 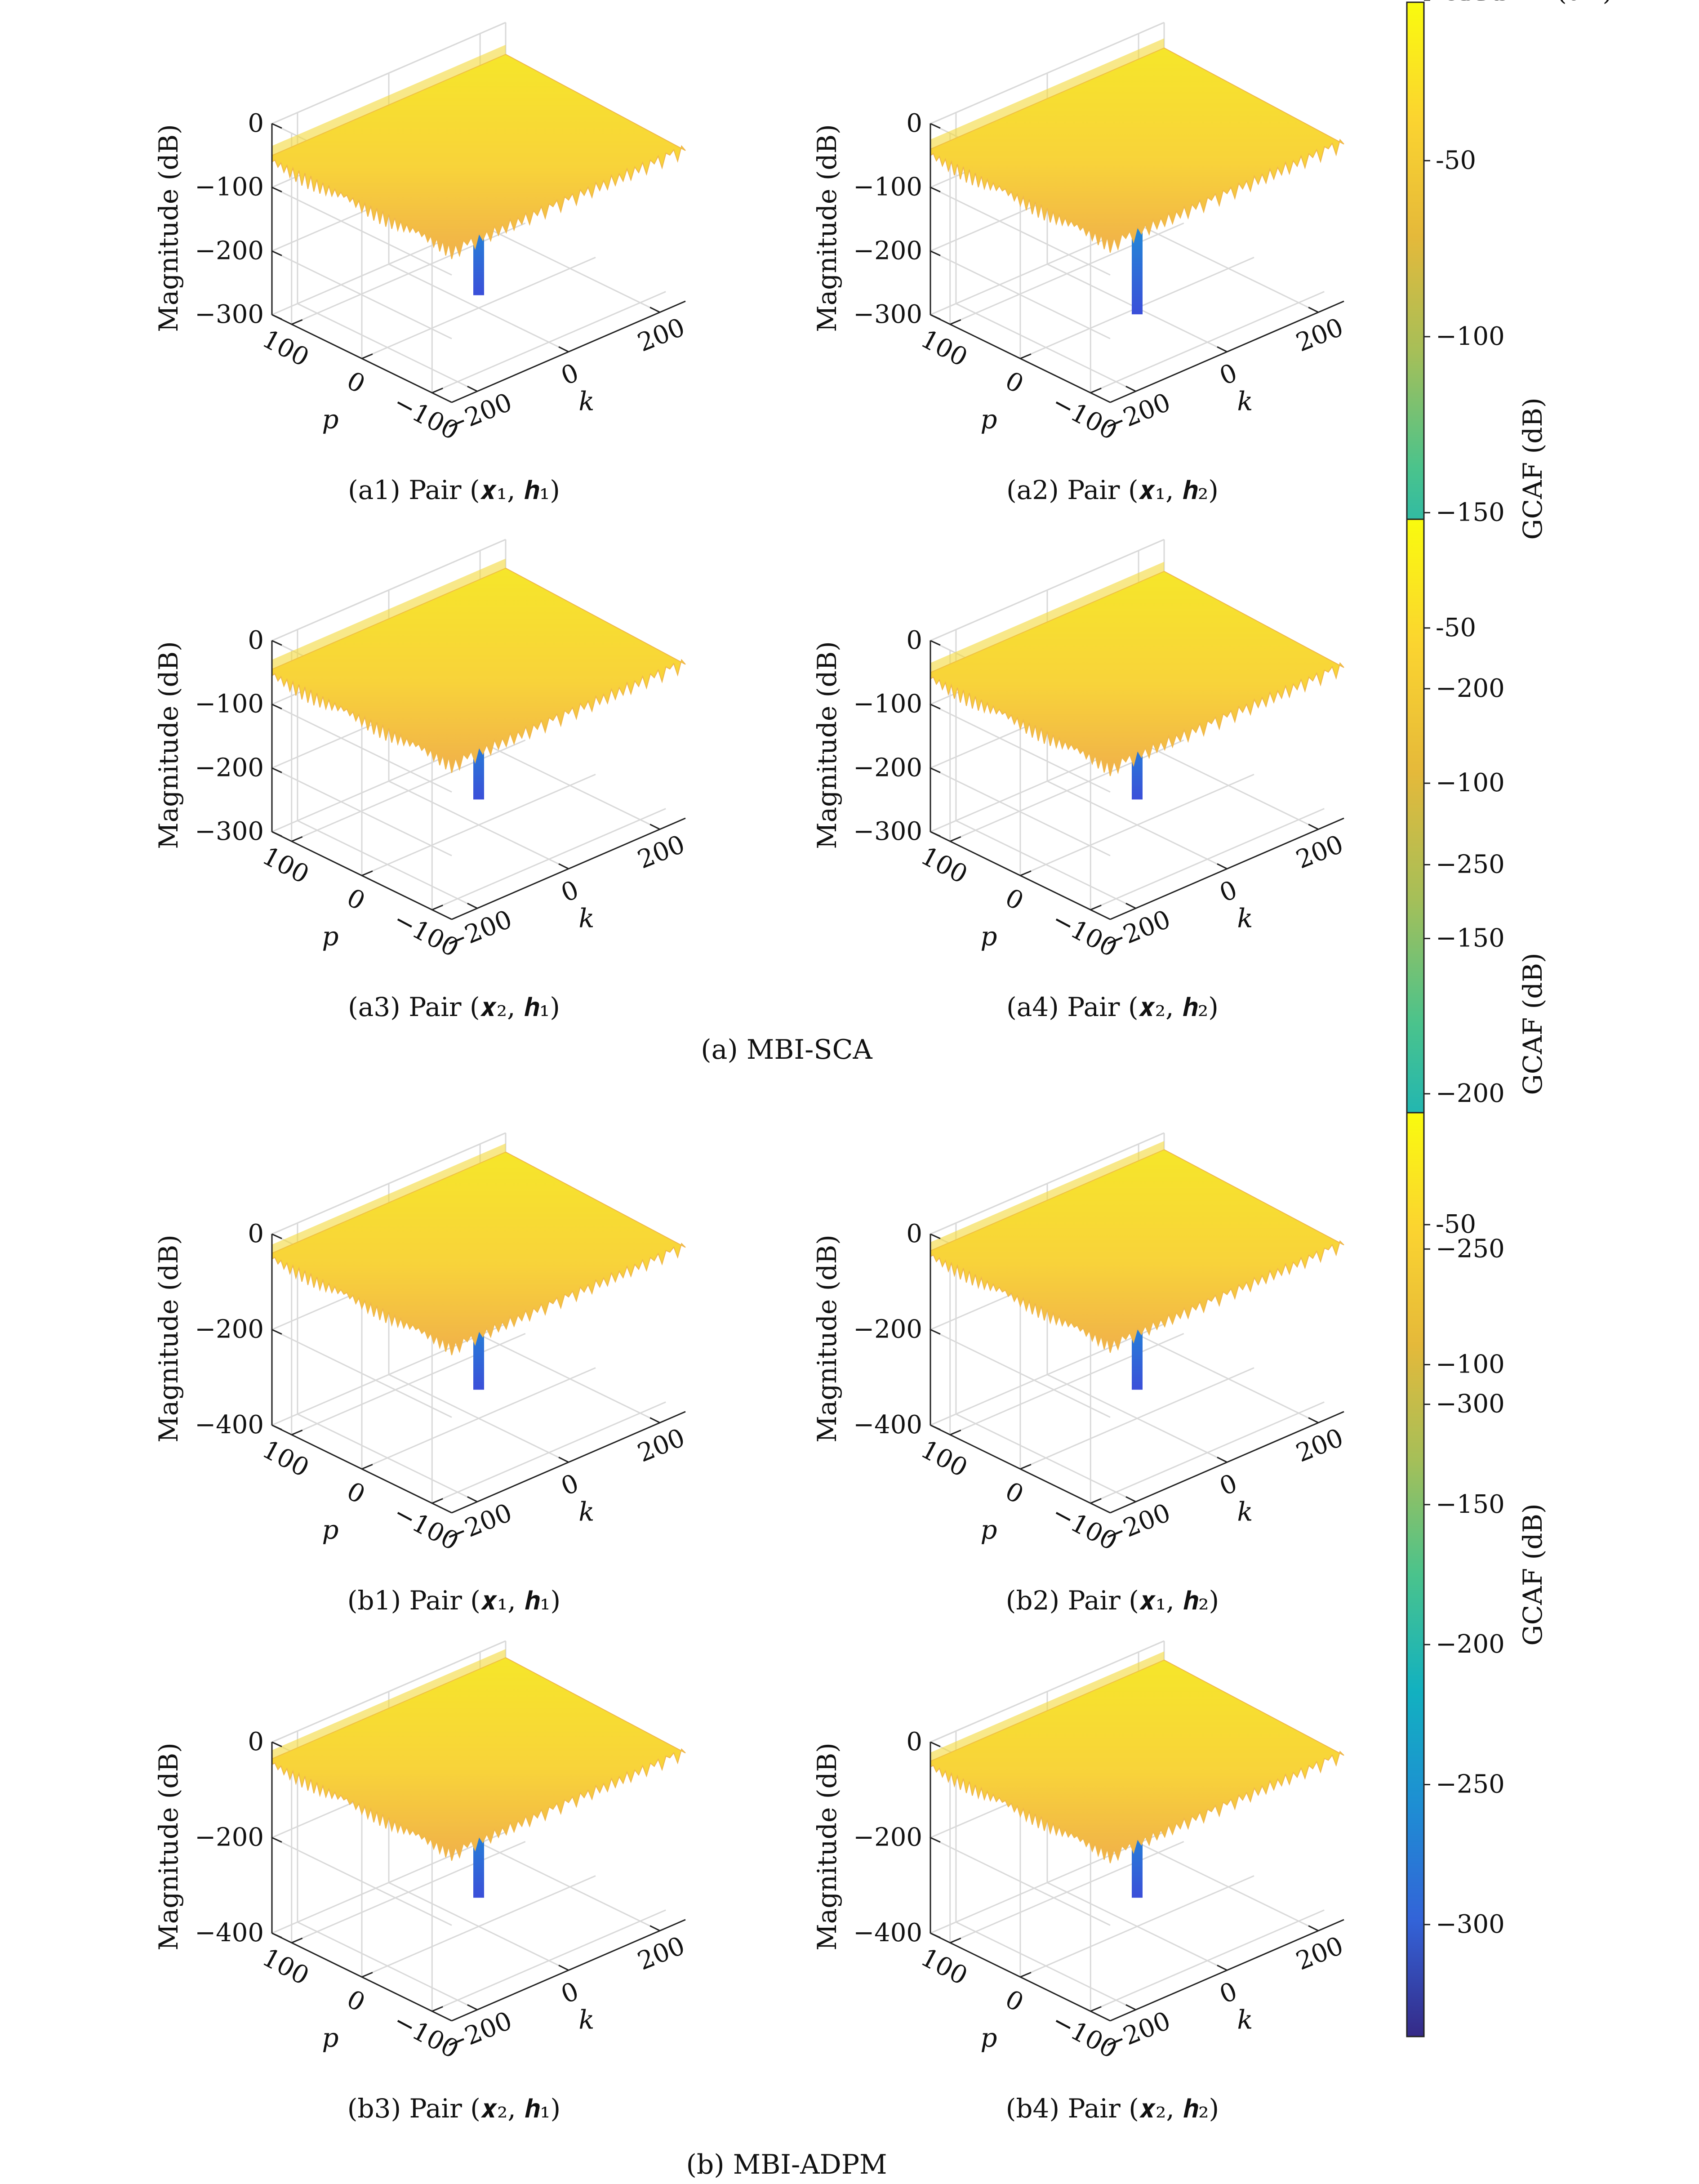 What do you see at coordinates (988, 1530) in the screenshot?
I see `p-axis-label: p` at bounding box center [988, 1530].